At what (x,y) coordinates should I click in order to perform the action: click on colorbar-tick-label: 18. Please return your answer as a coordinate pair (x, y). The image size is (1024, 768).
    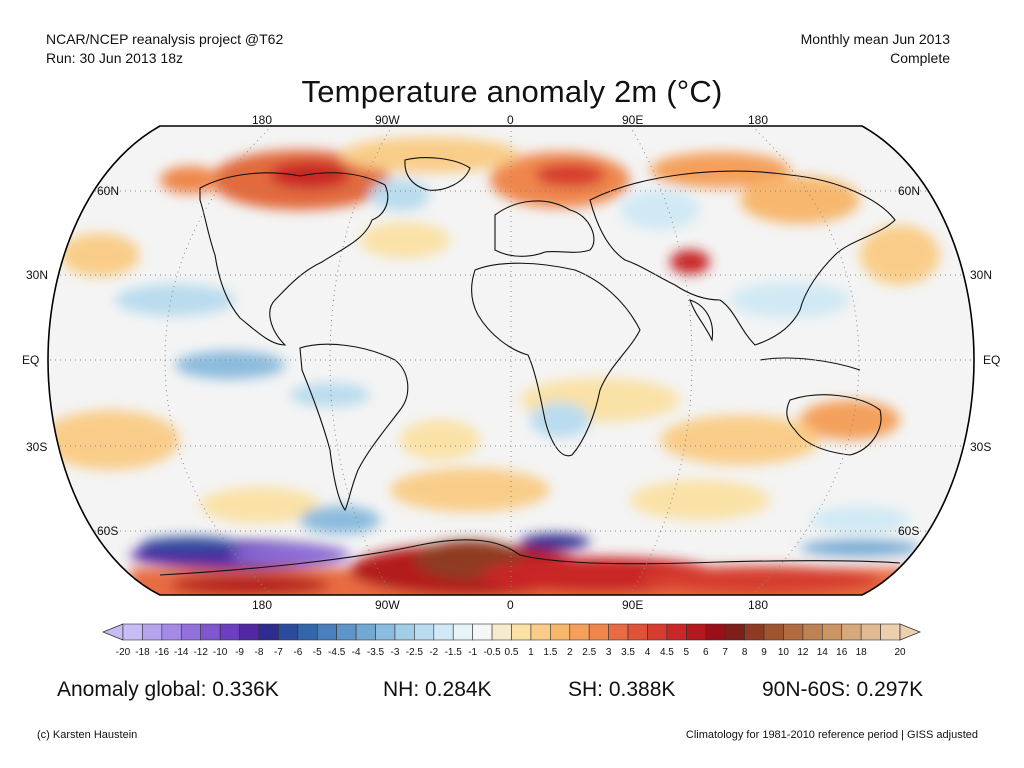
    Looking at the image, I should click on (861, 652).